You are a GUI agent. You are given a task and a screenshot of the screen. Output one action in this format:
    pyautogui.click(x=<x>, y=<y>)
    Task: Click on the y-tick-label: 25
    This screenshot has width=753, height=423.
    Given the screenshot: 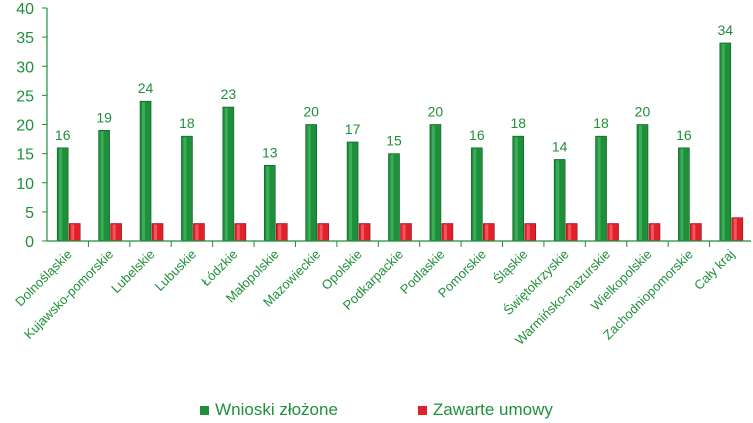 What is the action you would take?
    pyautogui.click(x=25, y=96)
    